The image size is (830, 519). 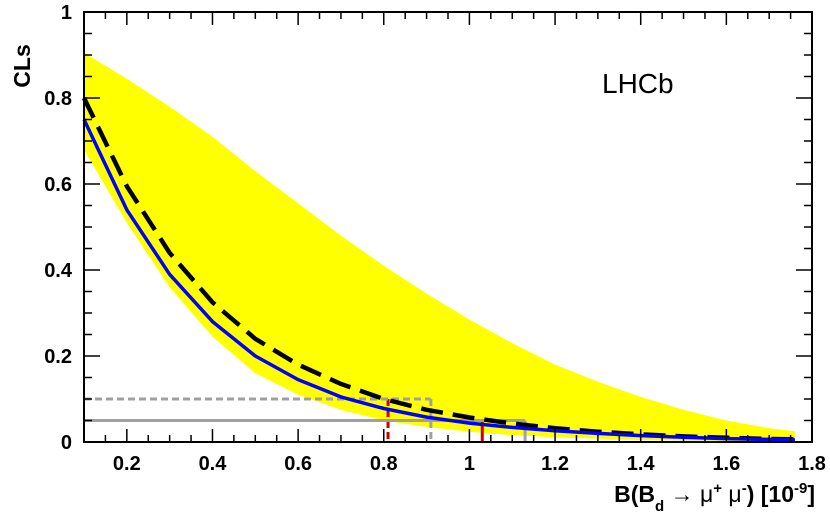 I want to click on x-tick-label: 1.4, so click(x=641, y=464).